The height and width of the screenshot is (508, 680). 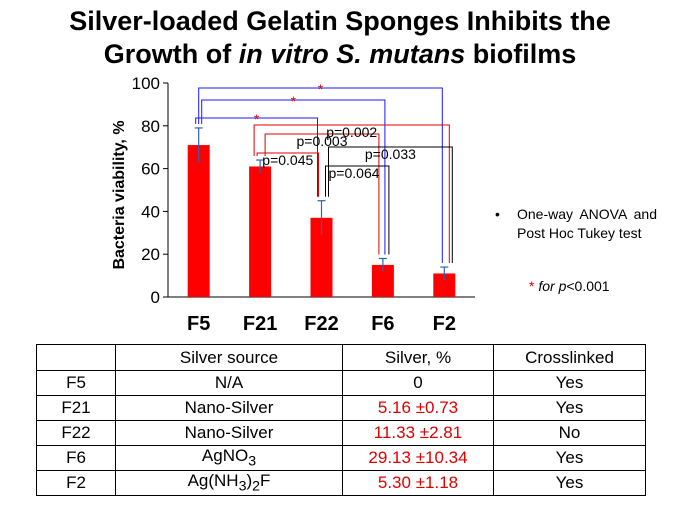 I want to click on source-text: AgNO, so click(x=225, y=456).